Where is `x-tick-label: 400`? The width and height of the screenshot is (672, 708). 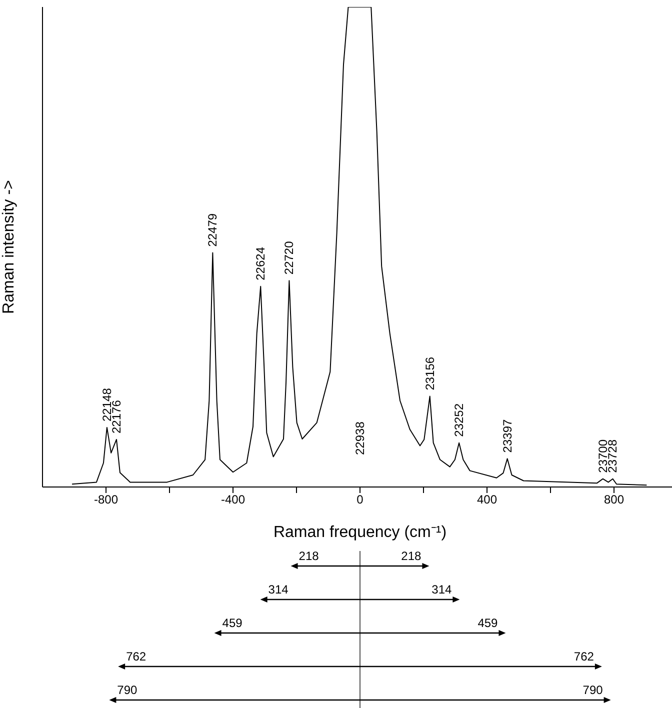 x-tick-label: 400 is located at coordinates (487, 499).